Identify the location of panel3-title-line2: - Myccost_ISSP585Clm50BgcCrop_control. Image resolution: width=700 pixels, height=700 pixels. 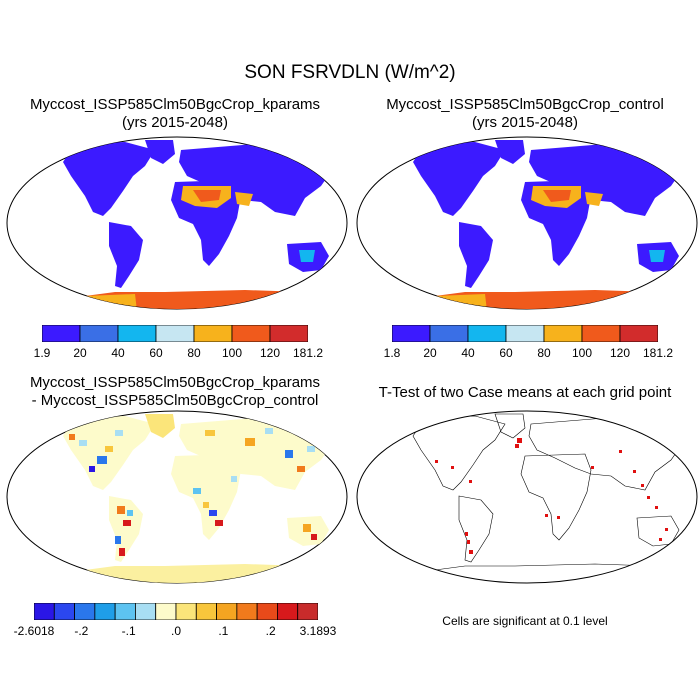
(175, 400).